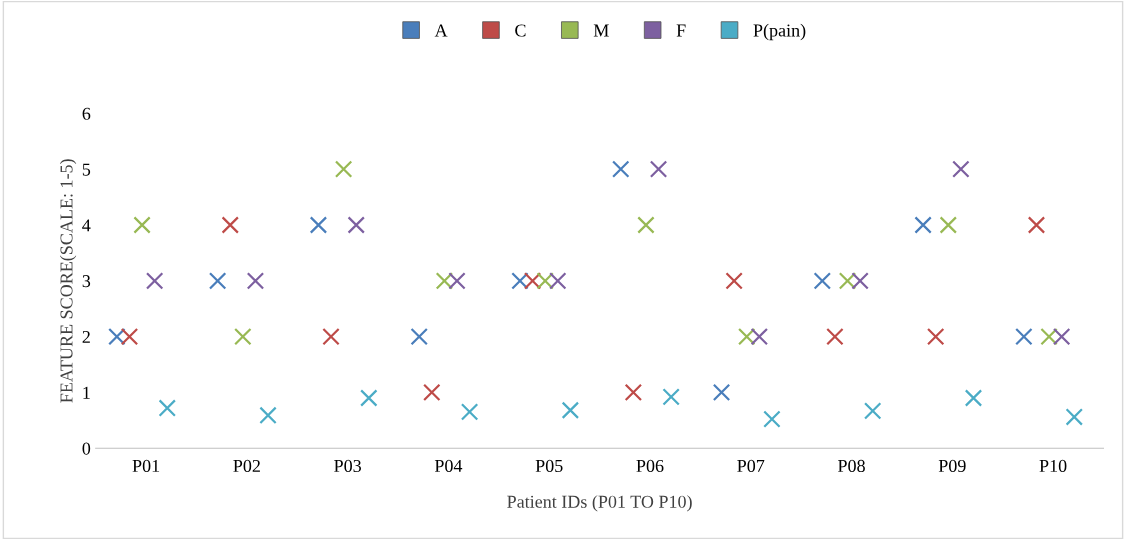 The width and height of the screenshot is (1126, 540). Describe the element at coordinates (86, 448) in the screenshot. I see `y-tick-label: 0` at that location.